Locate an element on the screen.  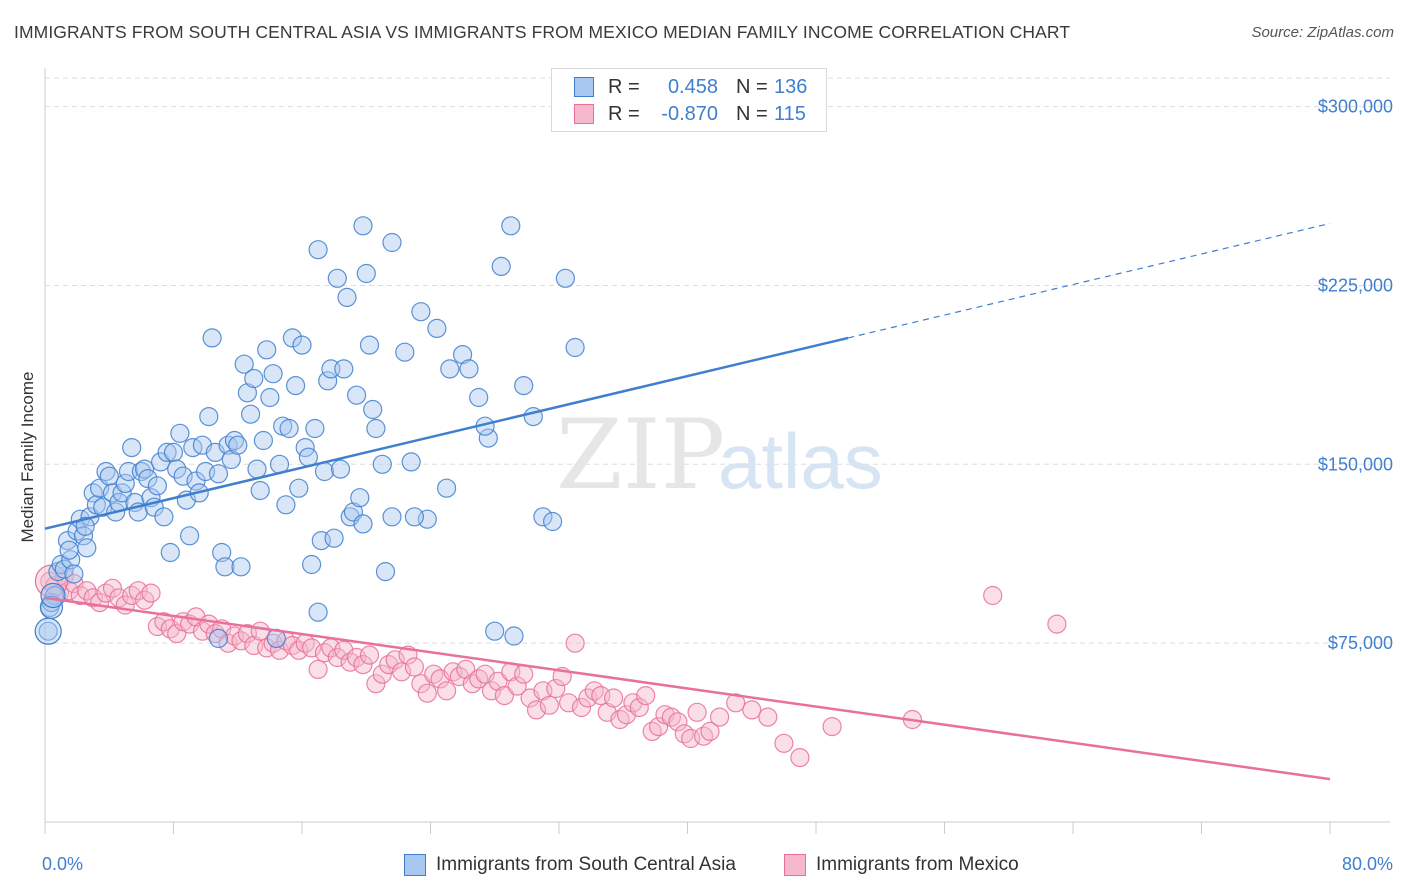
x-tick-label-max: 80.0% is located at coordinates (1367, 864).